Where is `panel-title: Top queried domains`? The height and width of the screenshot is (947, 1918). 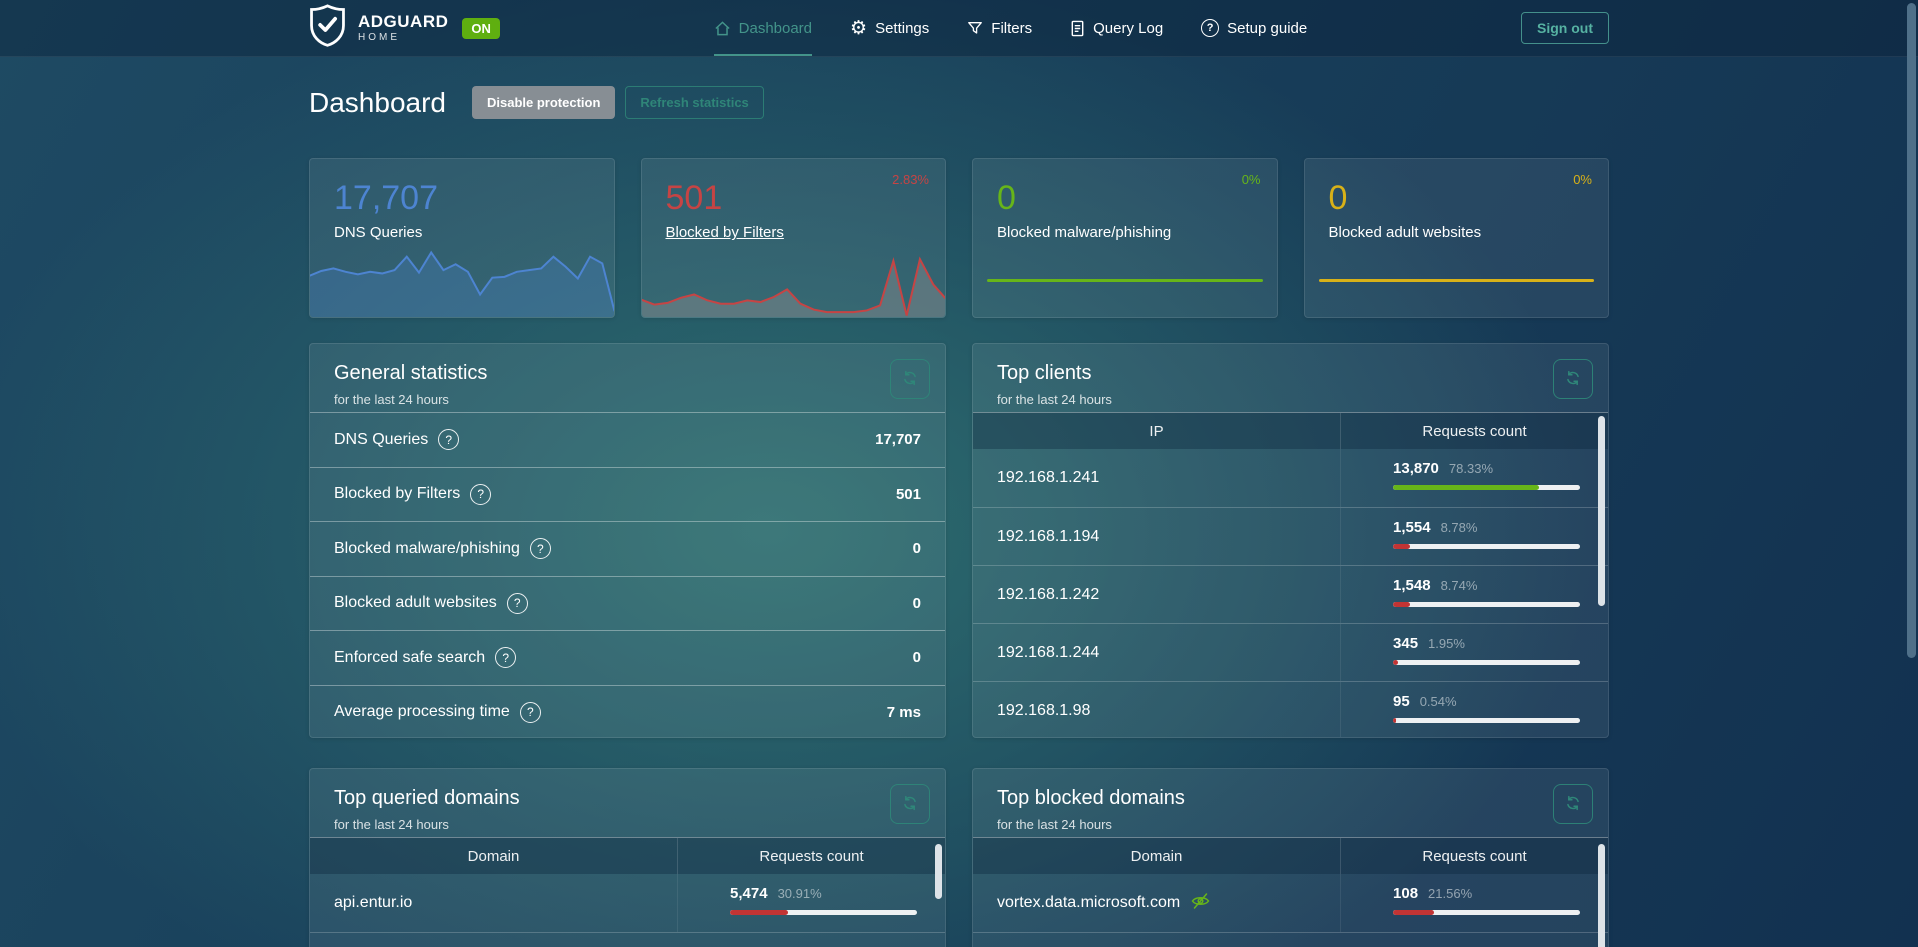 panel-title: Top queried domains is located at coordinates (427, 798).